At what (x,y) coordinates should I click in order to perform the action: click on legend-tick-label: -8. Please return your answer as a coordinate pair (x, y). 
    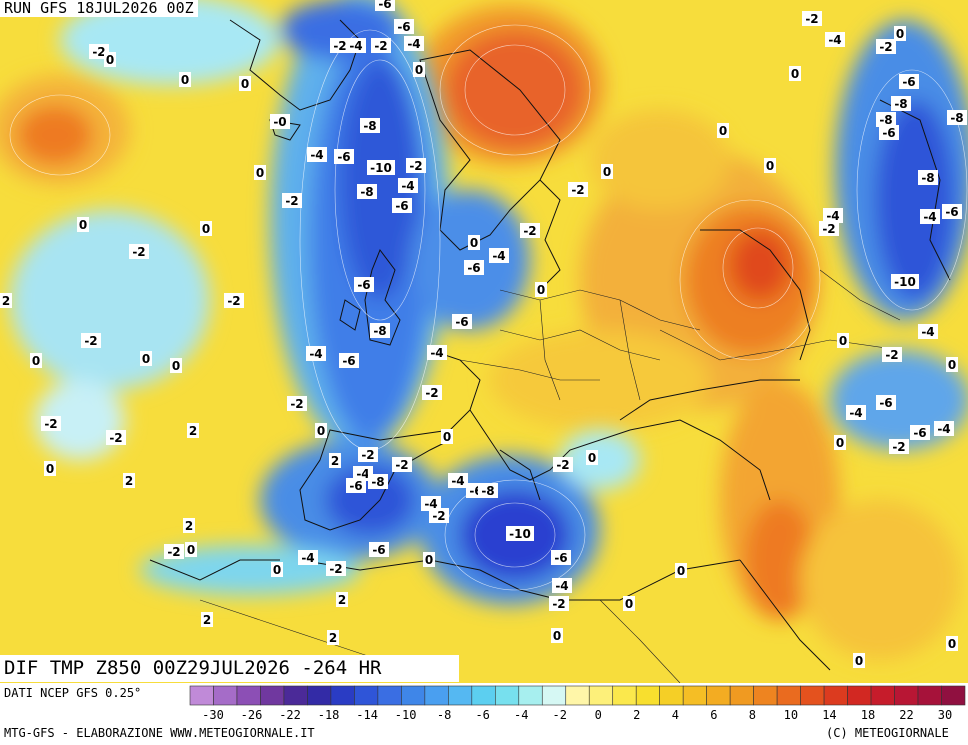
    Looking at the image, I should click on (444, 715).